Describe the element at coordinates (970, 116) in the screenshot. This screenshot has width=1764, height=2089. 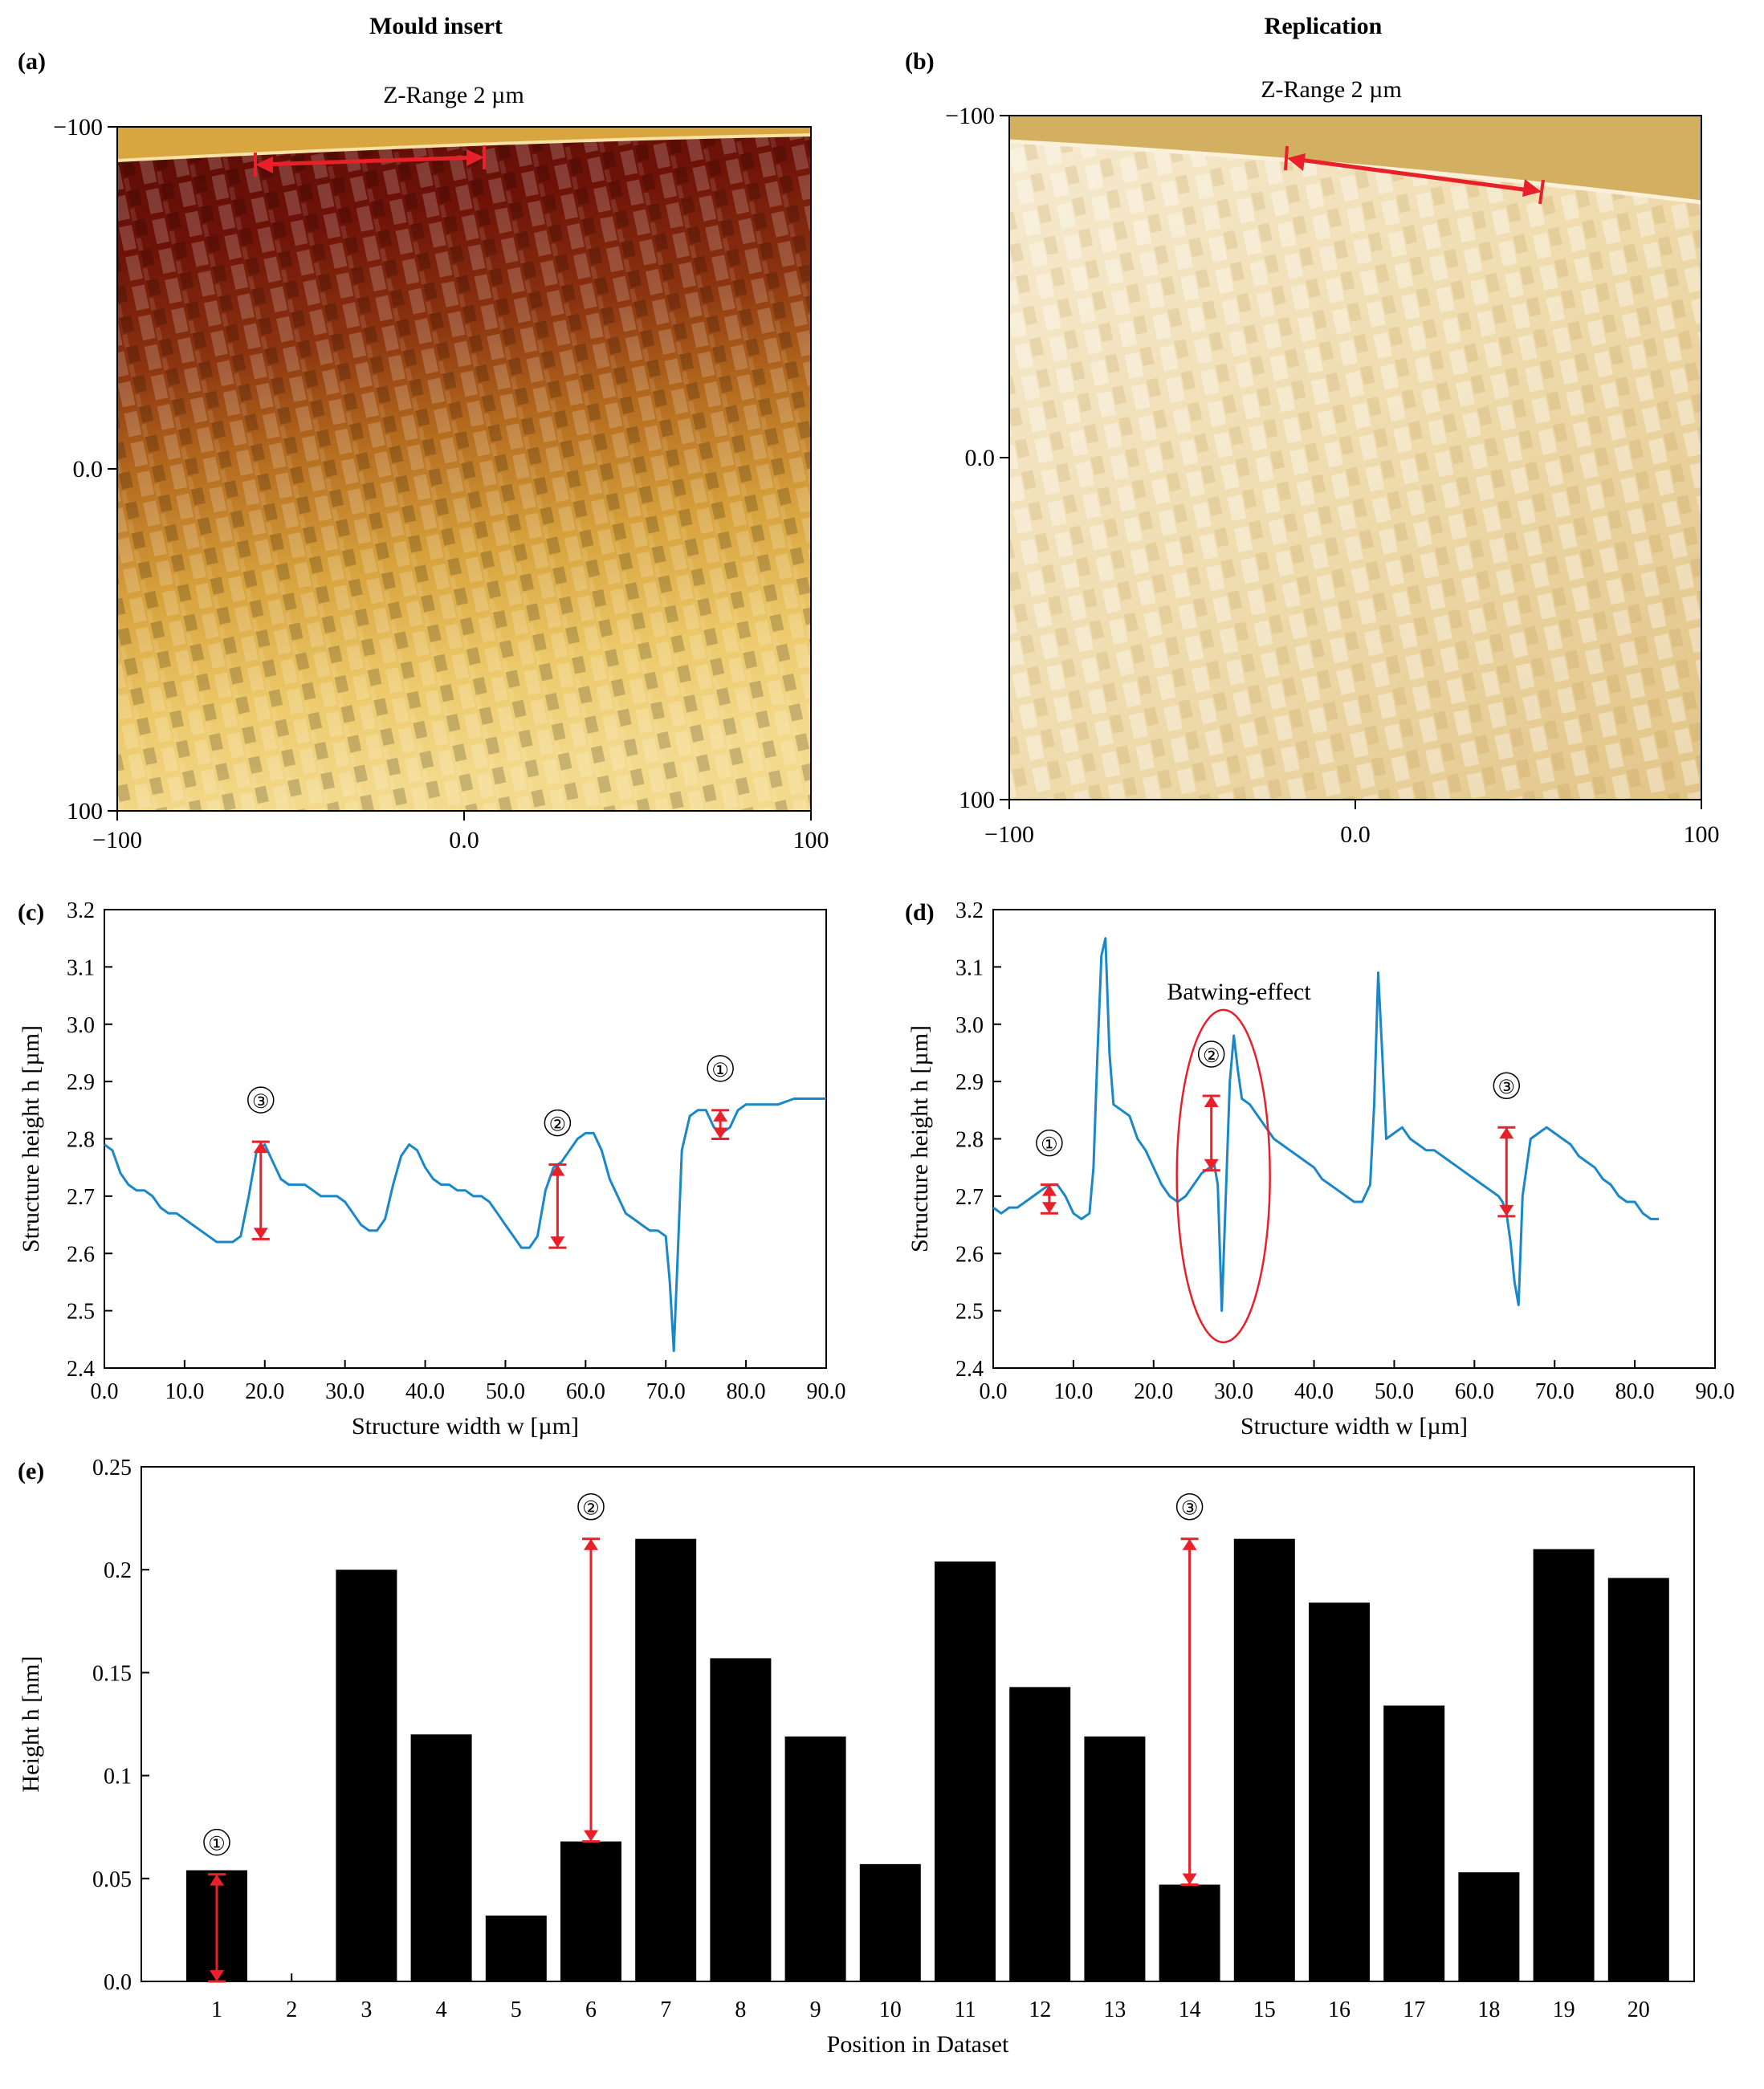
I see `y-tick-b-top: −100` at that location.